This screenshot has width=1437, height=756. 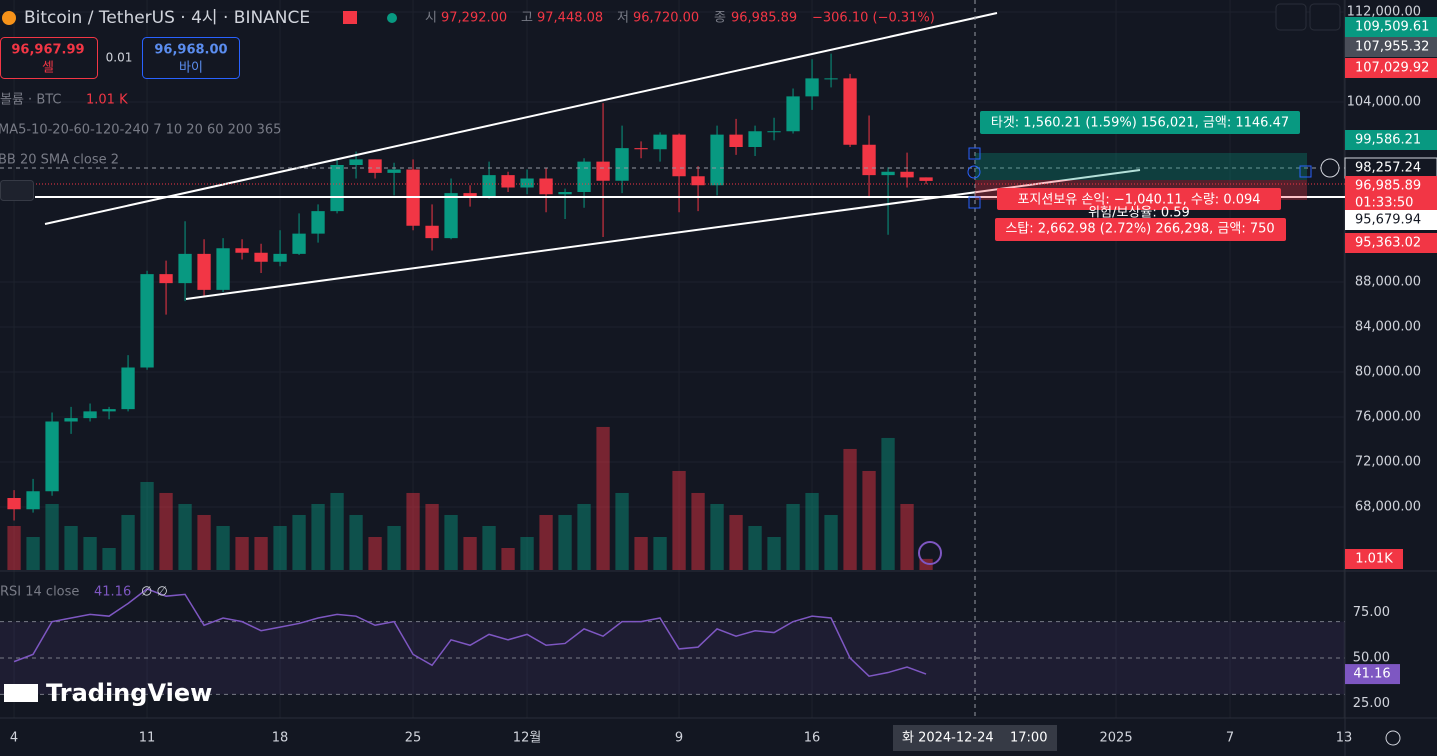 What do you see at coordinates (107, 100) in the screenshot?
I see `volume-legend-value: 1.01 K` at bounding box center [107, 100].